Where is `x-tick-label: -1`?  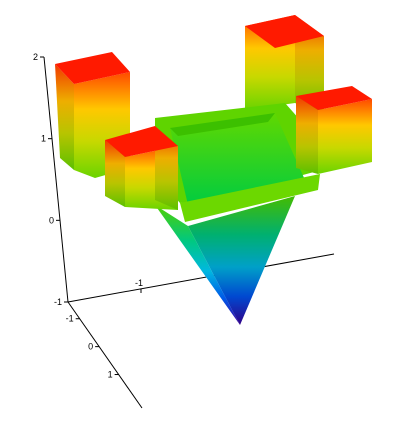
x-tick-label: -1 is located at coordinates (139, 283).